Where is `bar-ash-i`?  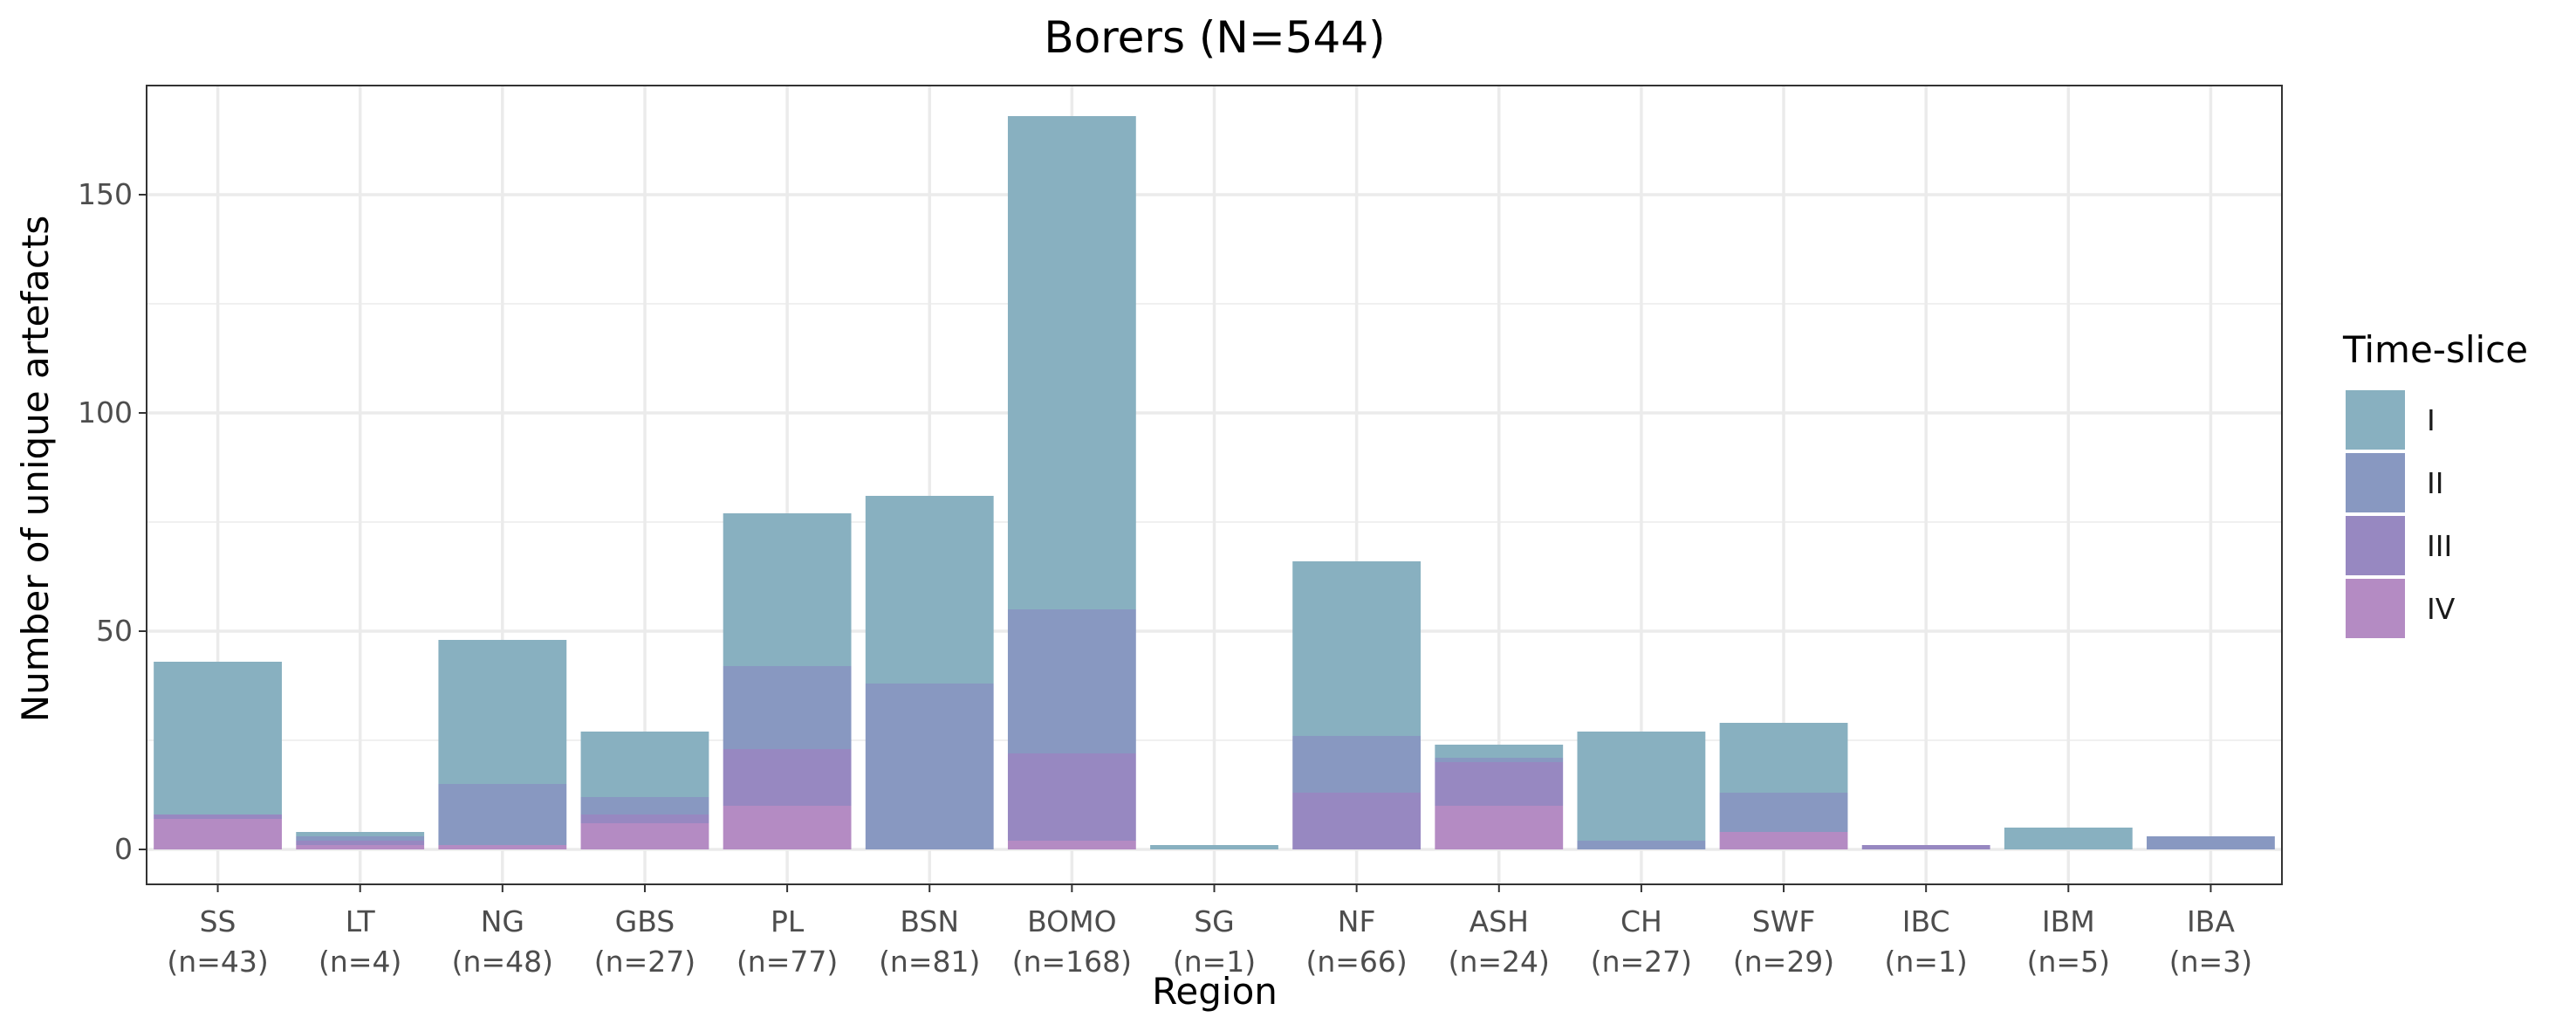 bar-ash-i is located at coordinates (1500, 751).